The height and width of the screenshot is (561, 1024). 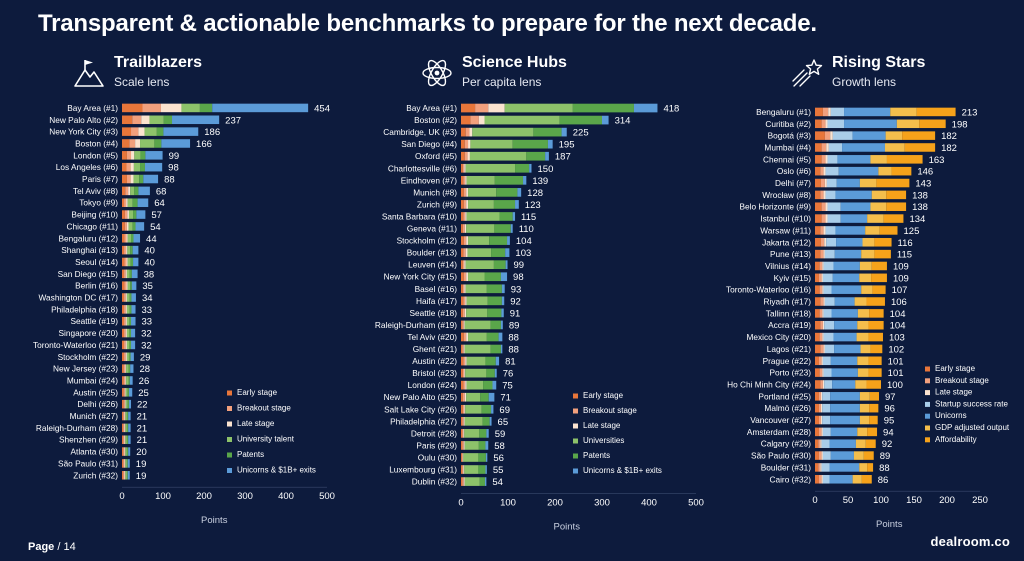 I want to click on category-label-kyiv-15: Kyiv (#15), so click(x=793, y=278).